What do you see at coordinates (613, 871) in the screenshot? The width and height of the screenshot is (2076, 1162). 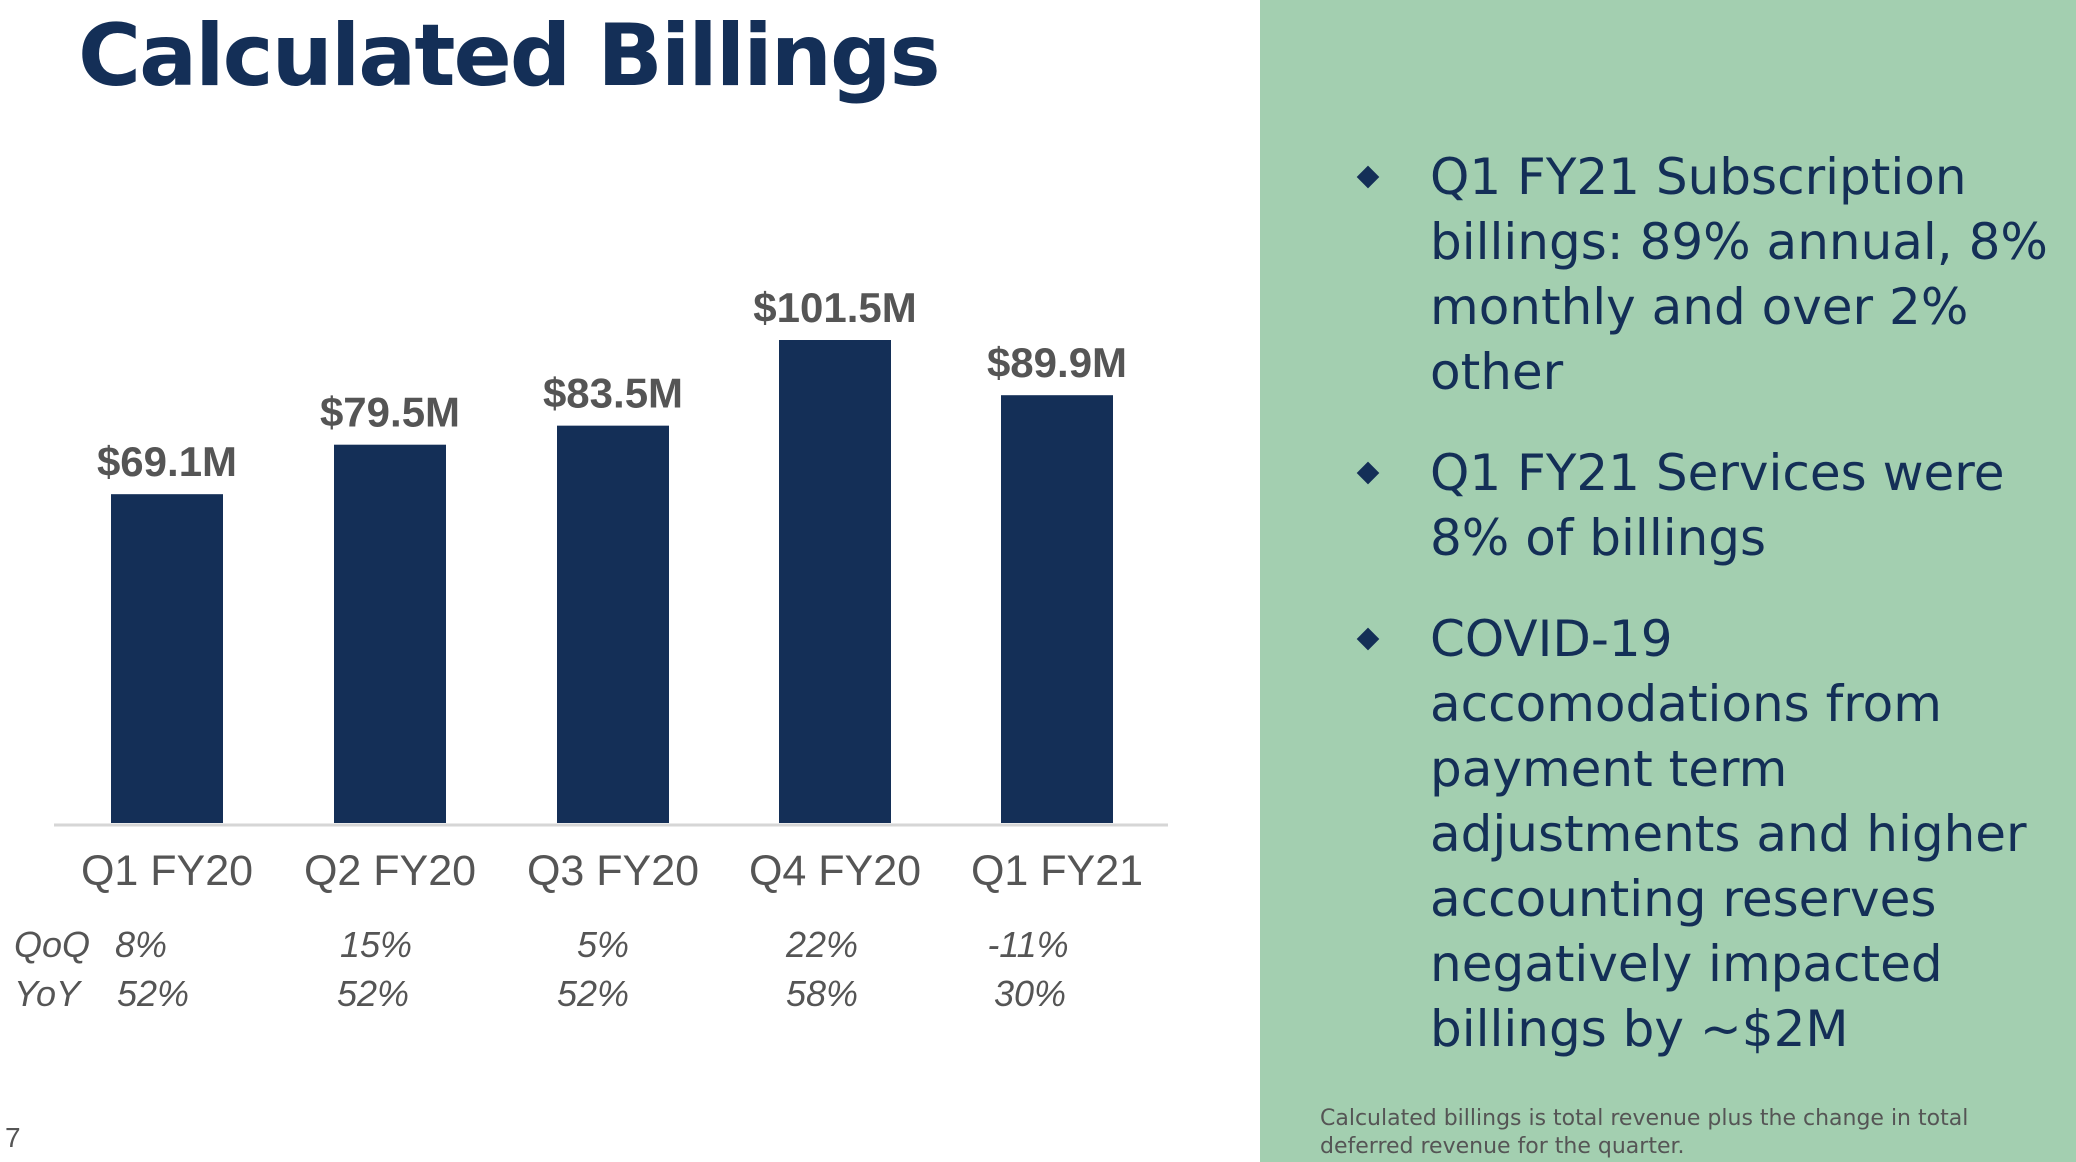 I see `x-tick-label: Q3 FY20` at bounding box center [613, 871].